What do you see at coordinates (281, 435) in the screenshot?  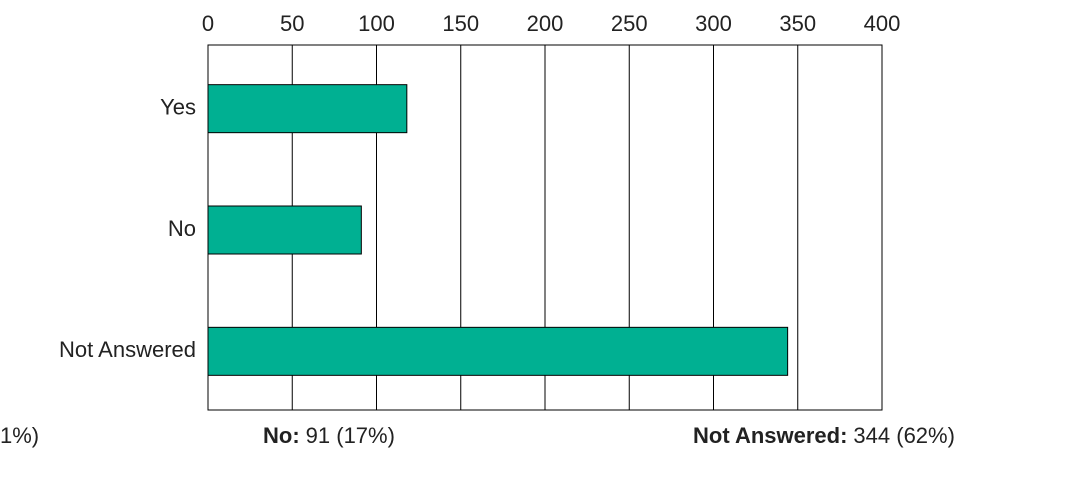 I see `summary-name: No:` at bounding box center [281, 435].